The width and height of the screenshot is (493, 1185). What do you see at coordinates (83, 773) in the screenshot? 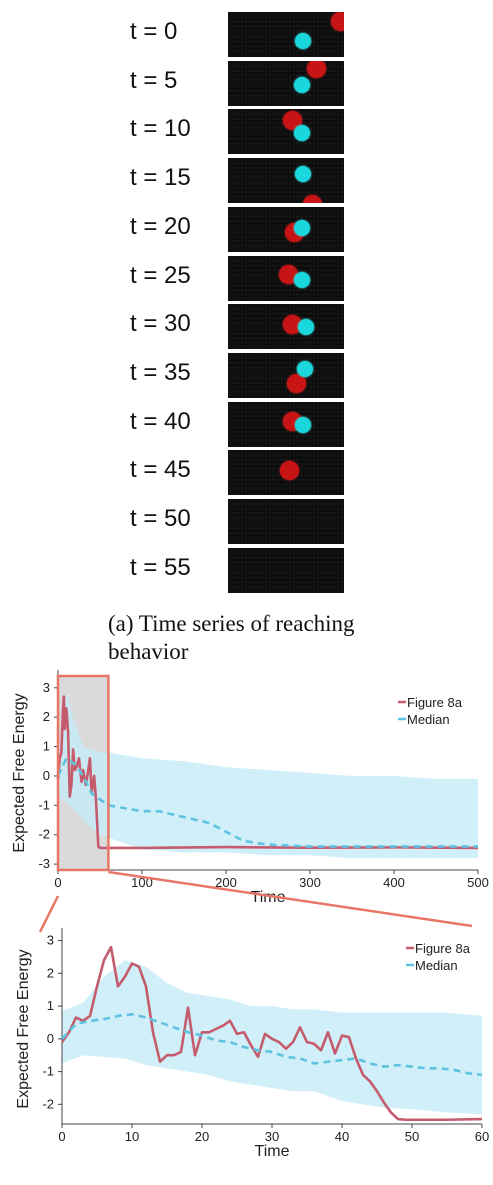
I see `highlight-box` at bounding box center [83, 773].